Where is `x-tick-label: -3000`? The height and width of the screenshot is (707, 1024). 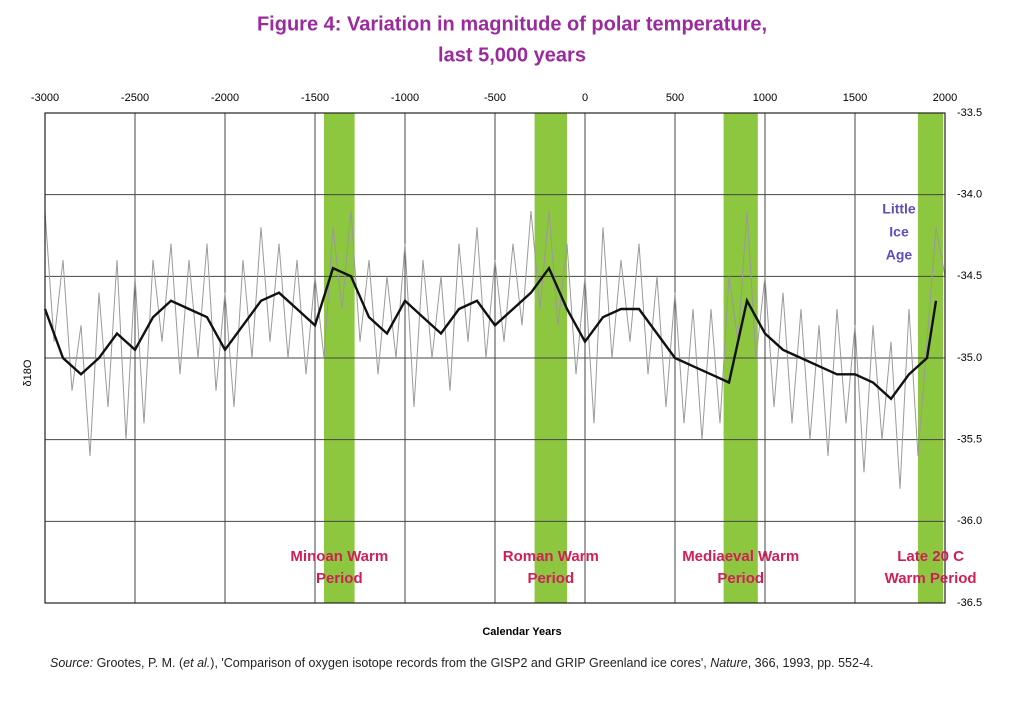 x-tick-label: -3000 is located at coordinates (45, 98).